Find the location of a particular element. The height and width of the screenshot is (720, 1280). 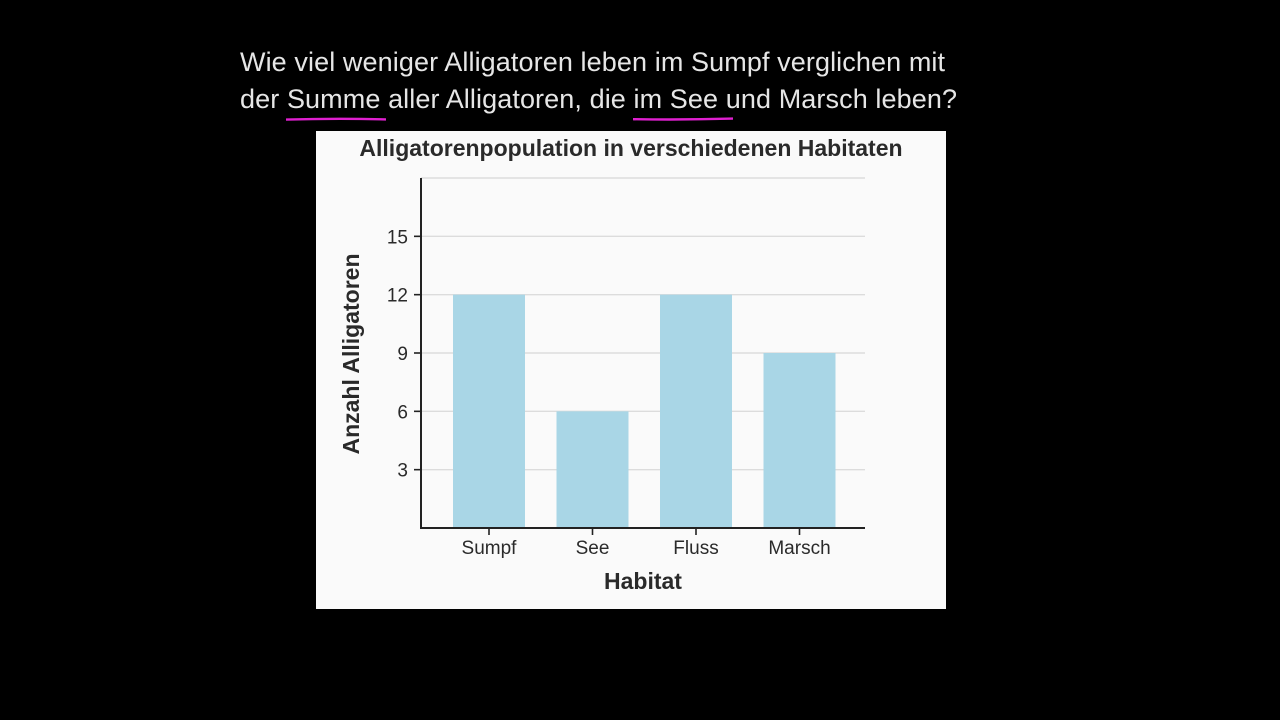

y-tick-label: 6 is located at coordinates (402, 412).